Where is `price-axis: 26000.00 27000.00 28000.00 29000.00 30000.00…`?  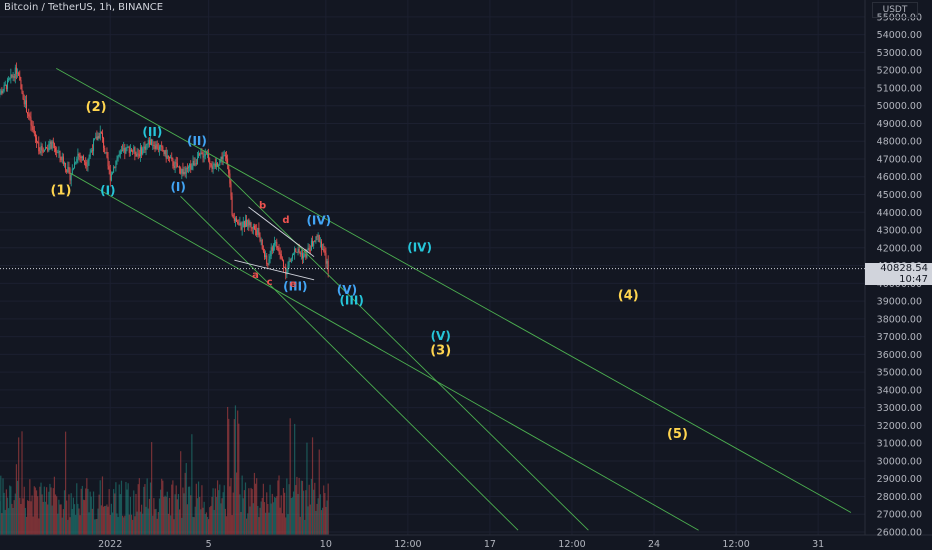
price-axis: 26000.00 27000.00 28000.00 29000.00 30000.00… is located at coordinates (899, 275).